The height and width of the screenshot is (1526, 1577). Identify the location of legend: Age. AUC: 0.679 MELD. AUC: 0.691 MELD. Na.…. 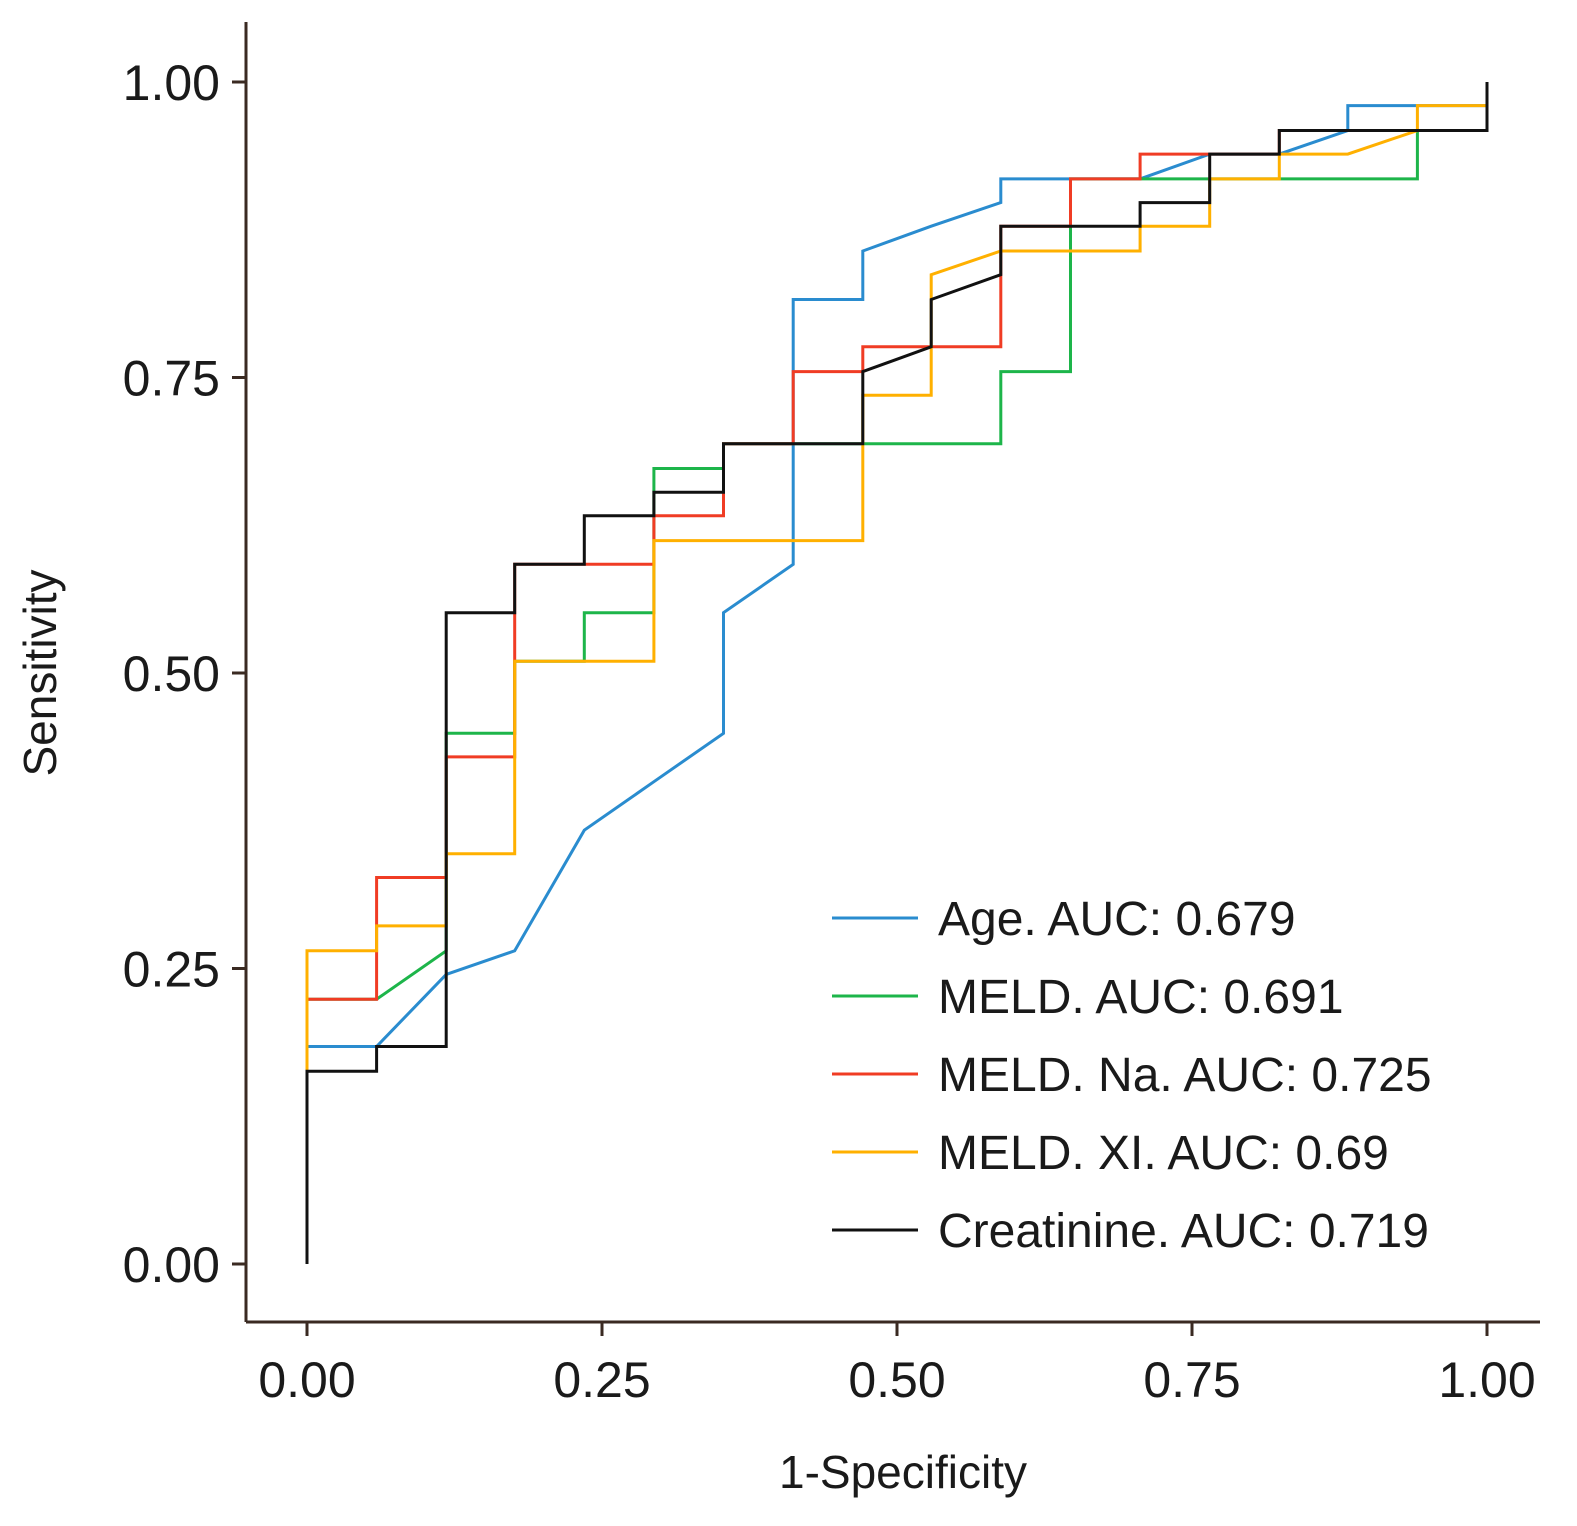
(1132, 1075).